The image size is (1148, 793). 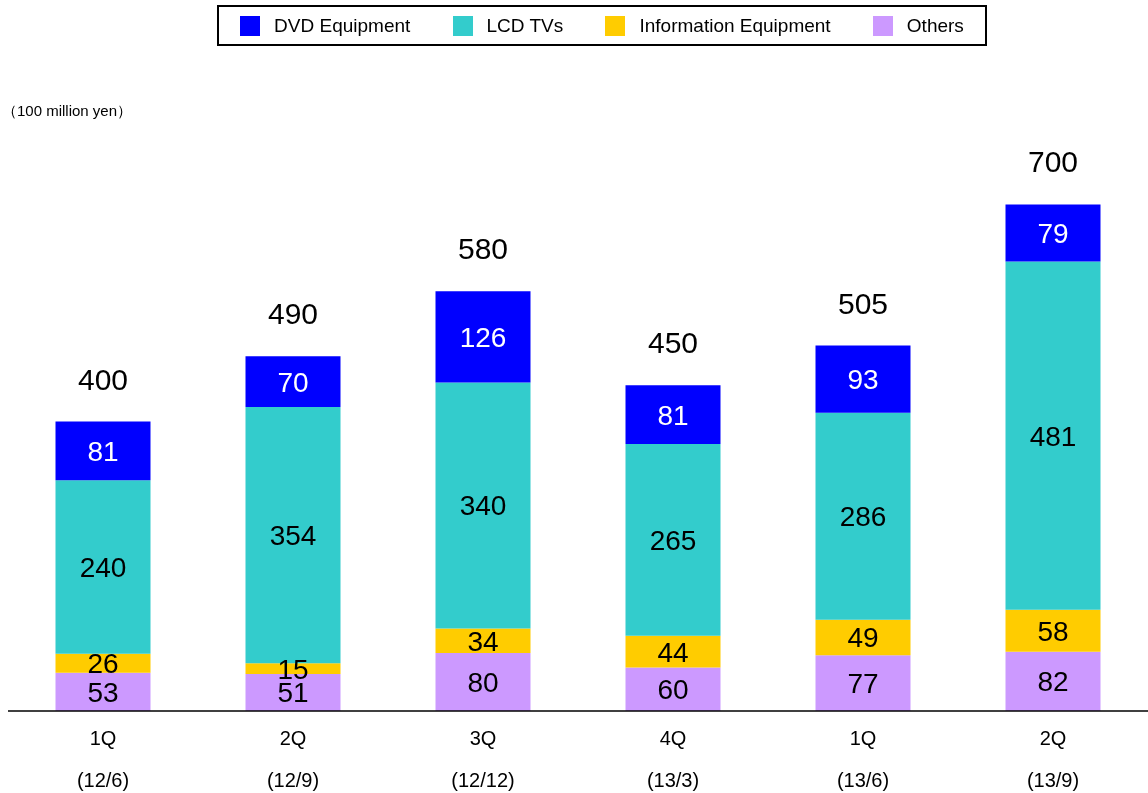 I want to click on data-label: 126, so click(x=483, y=337).